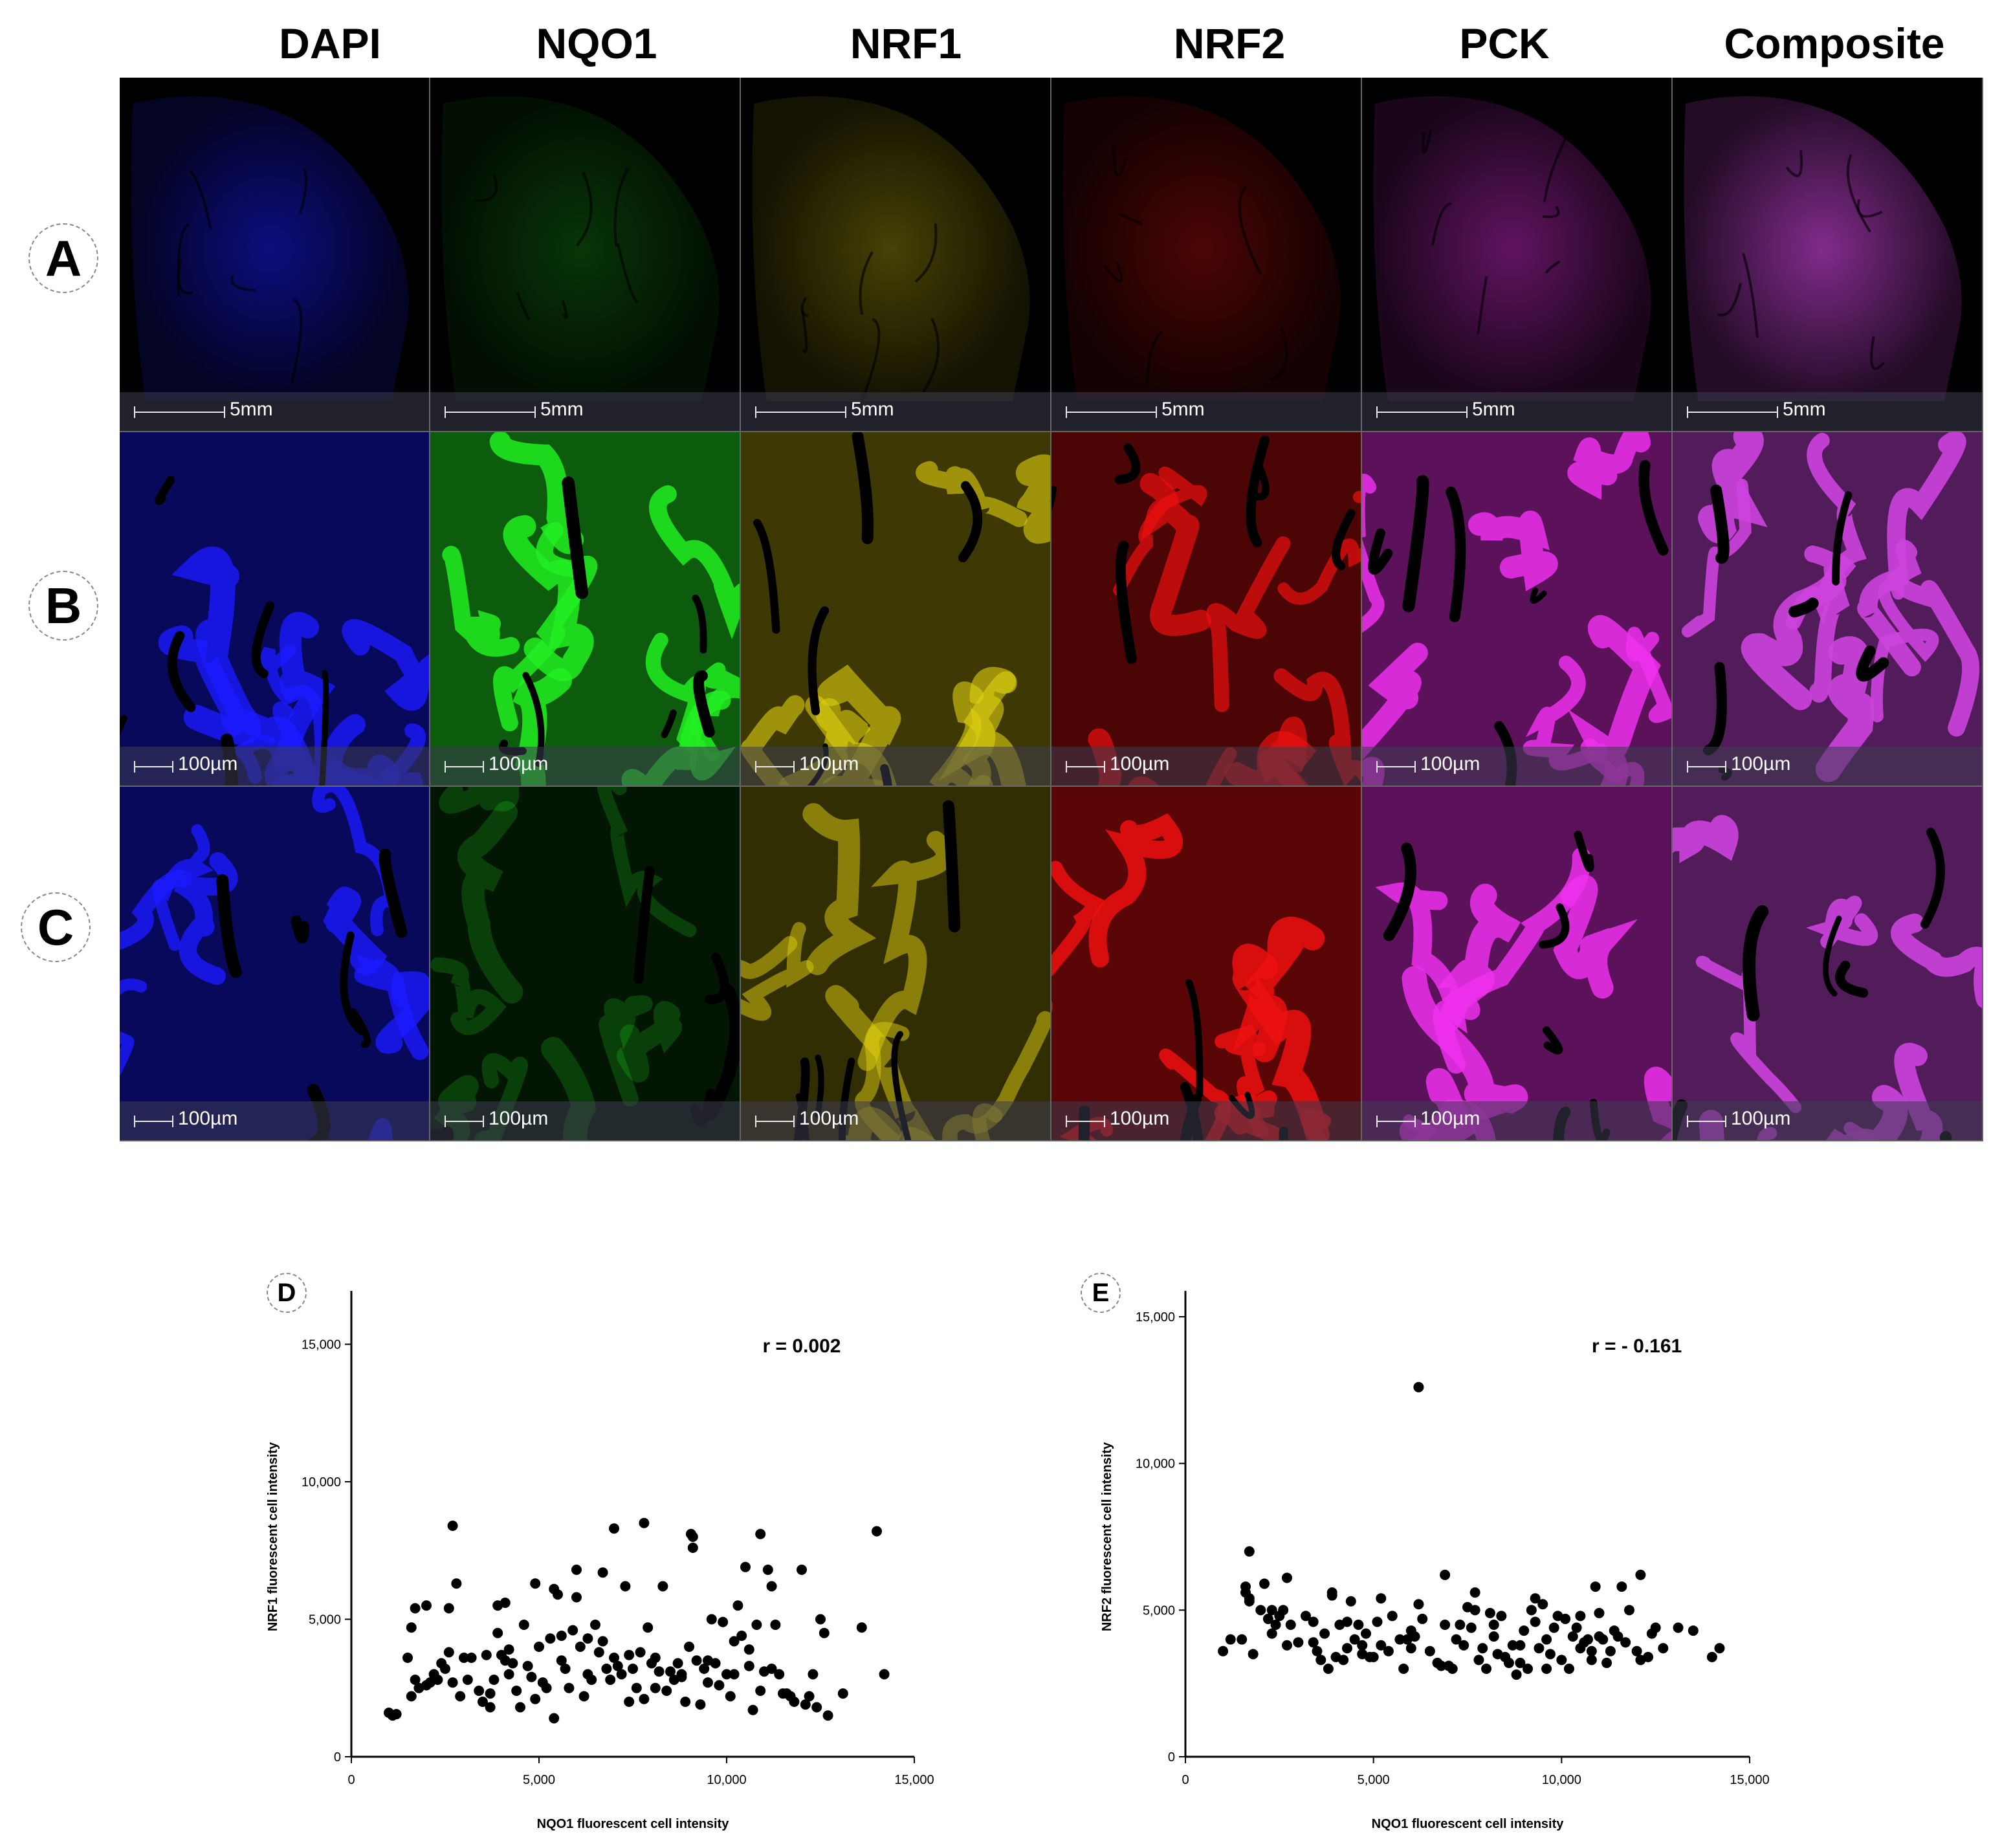  Describe the element at coordinates (585, 963) in the screenshot. I see `panel-c-nqo1: 100µm` at that location.